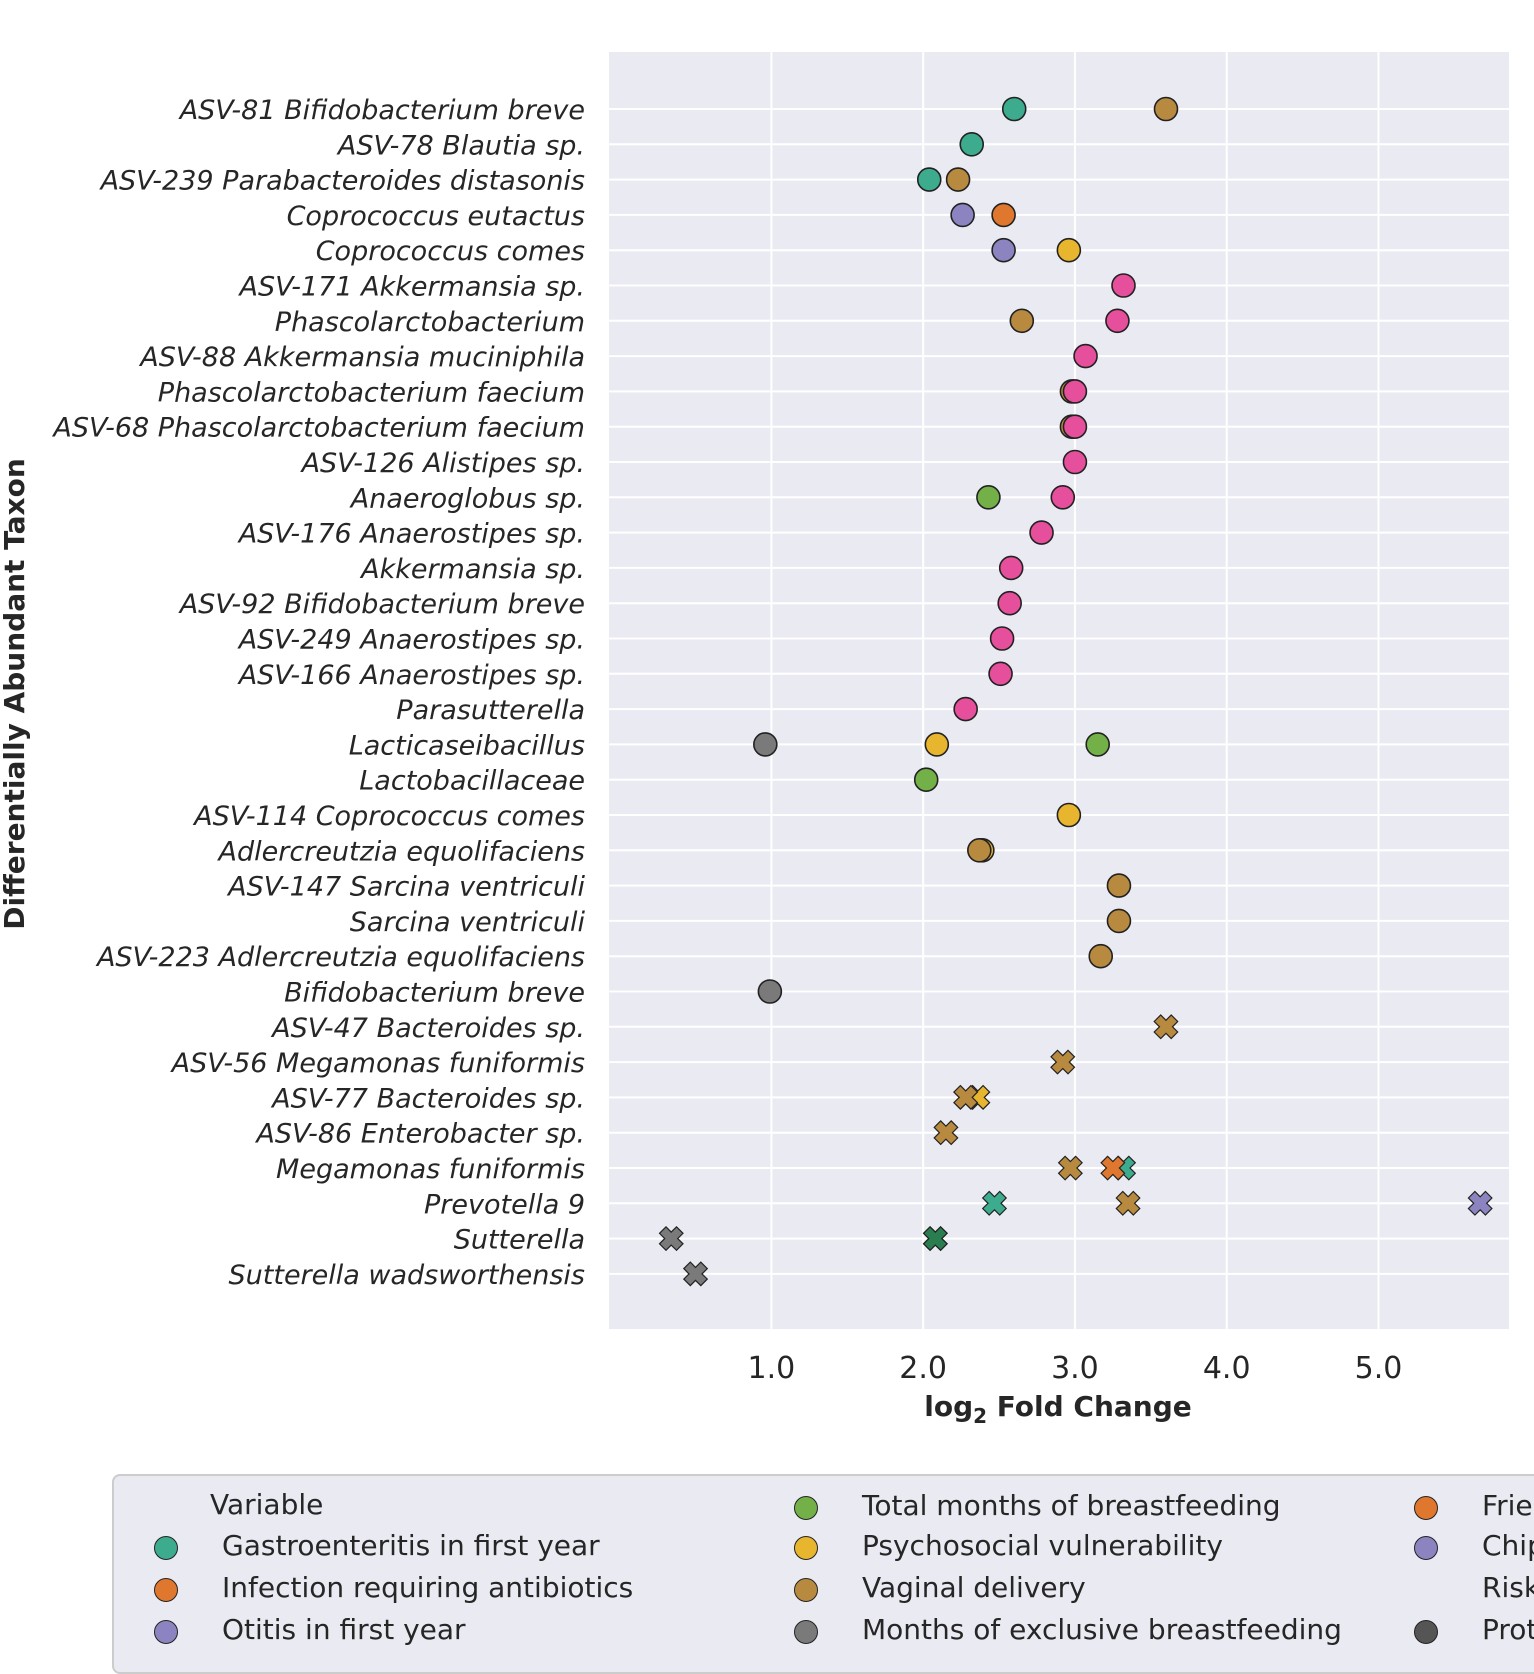 The height and width of the screenshot is (1674, 1534). What do you see at coordinates (411, 675) in the screenshot?
I see `y-tick-label: ASV-166 Anaerostipes sp.` at bounding box center [411, 675].